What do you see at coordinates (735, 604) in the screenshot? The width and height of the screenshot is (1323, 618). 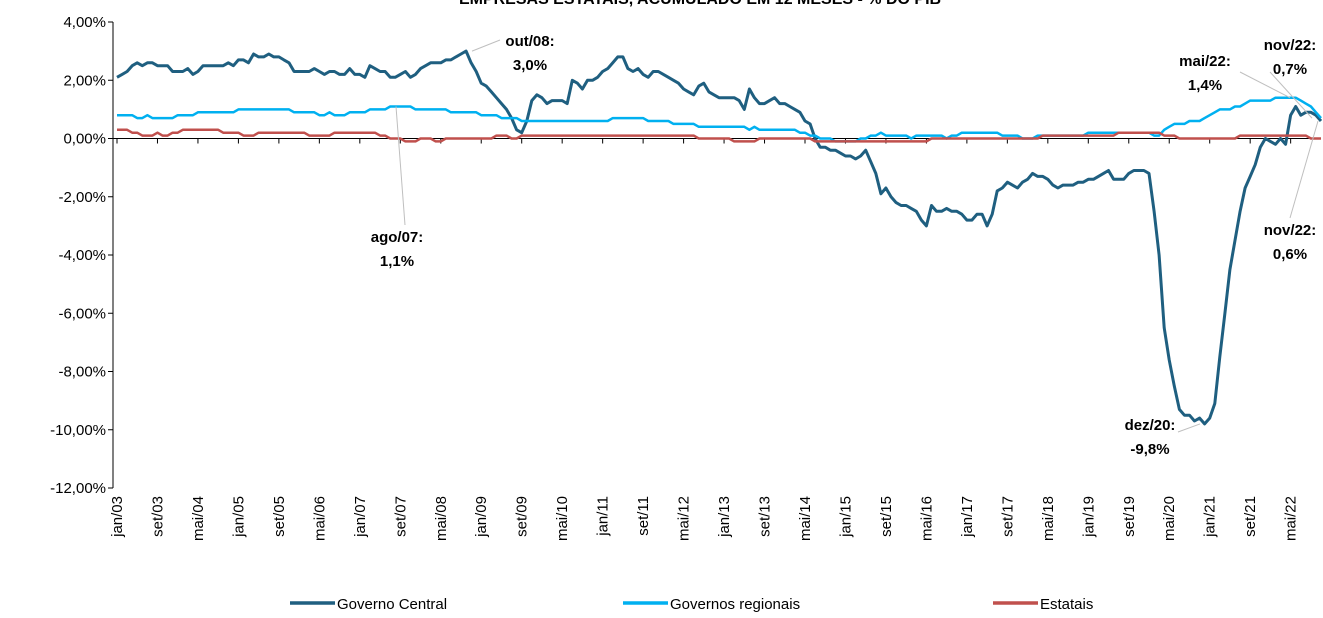 I see `legend-label: Governos regionais` at bounding box center [735, 604].